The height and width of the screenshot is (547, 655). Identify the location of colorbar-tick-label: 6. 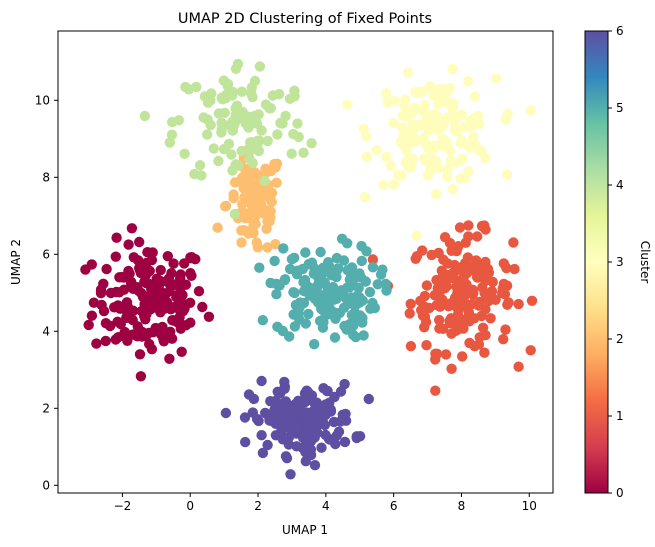
(620, 31).